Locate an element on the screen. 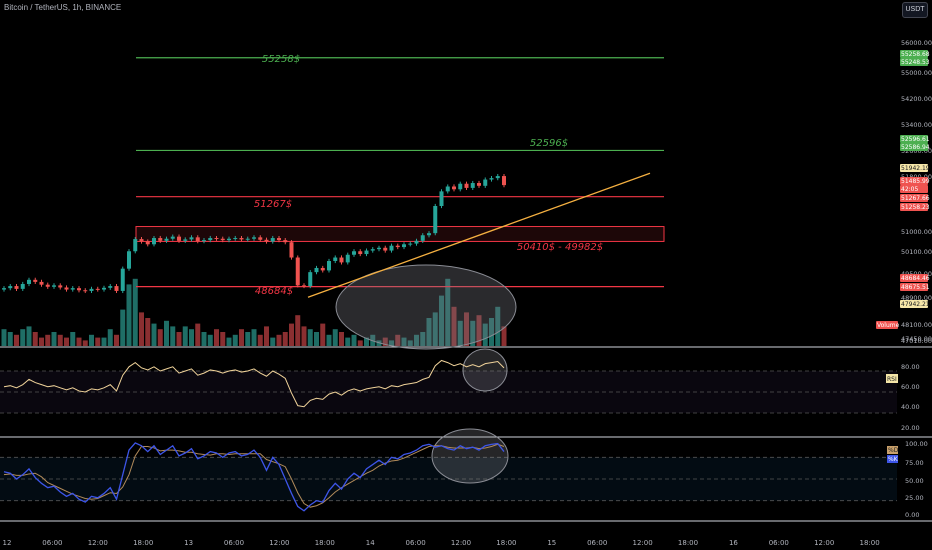 The height and width of the screenshot is (550, 932). price-tick: 48100.00 is located at coordinates (916, 325).